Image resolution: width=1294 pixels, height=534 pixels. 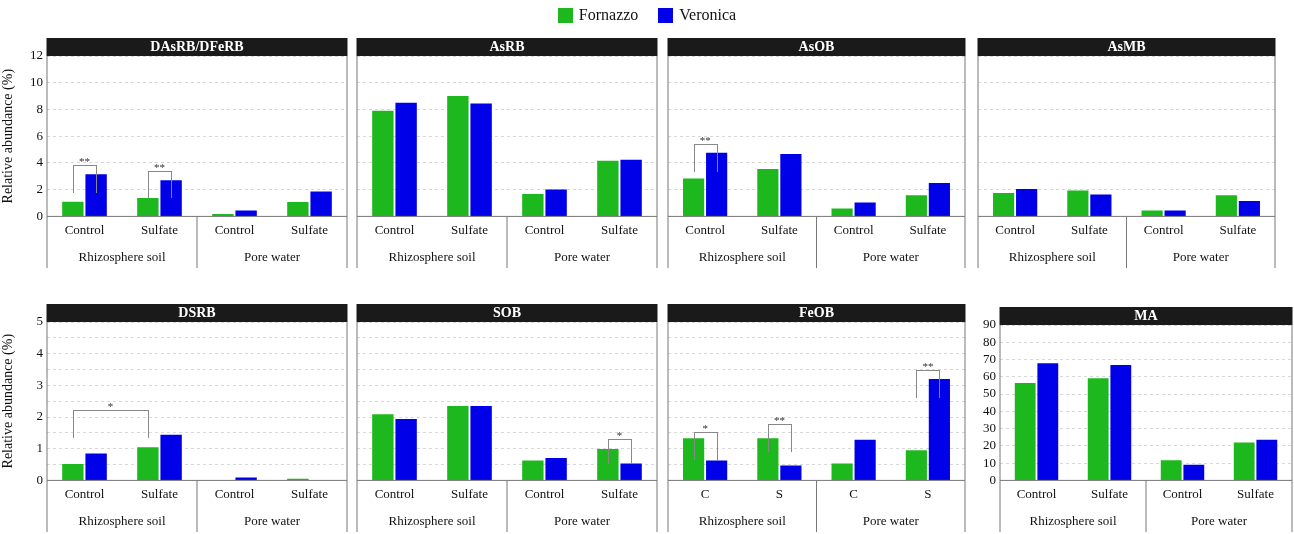 What do you see at coordinates (197, 46) in the screenshot?
I see `chart-title: DAsRB/DFeRB` at bounding box center [197, 46].